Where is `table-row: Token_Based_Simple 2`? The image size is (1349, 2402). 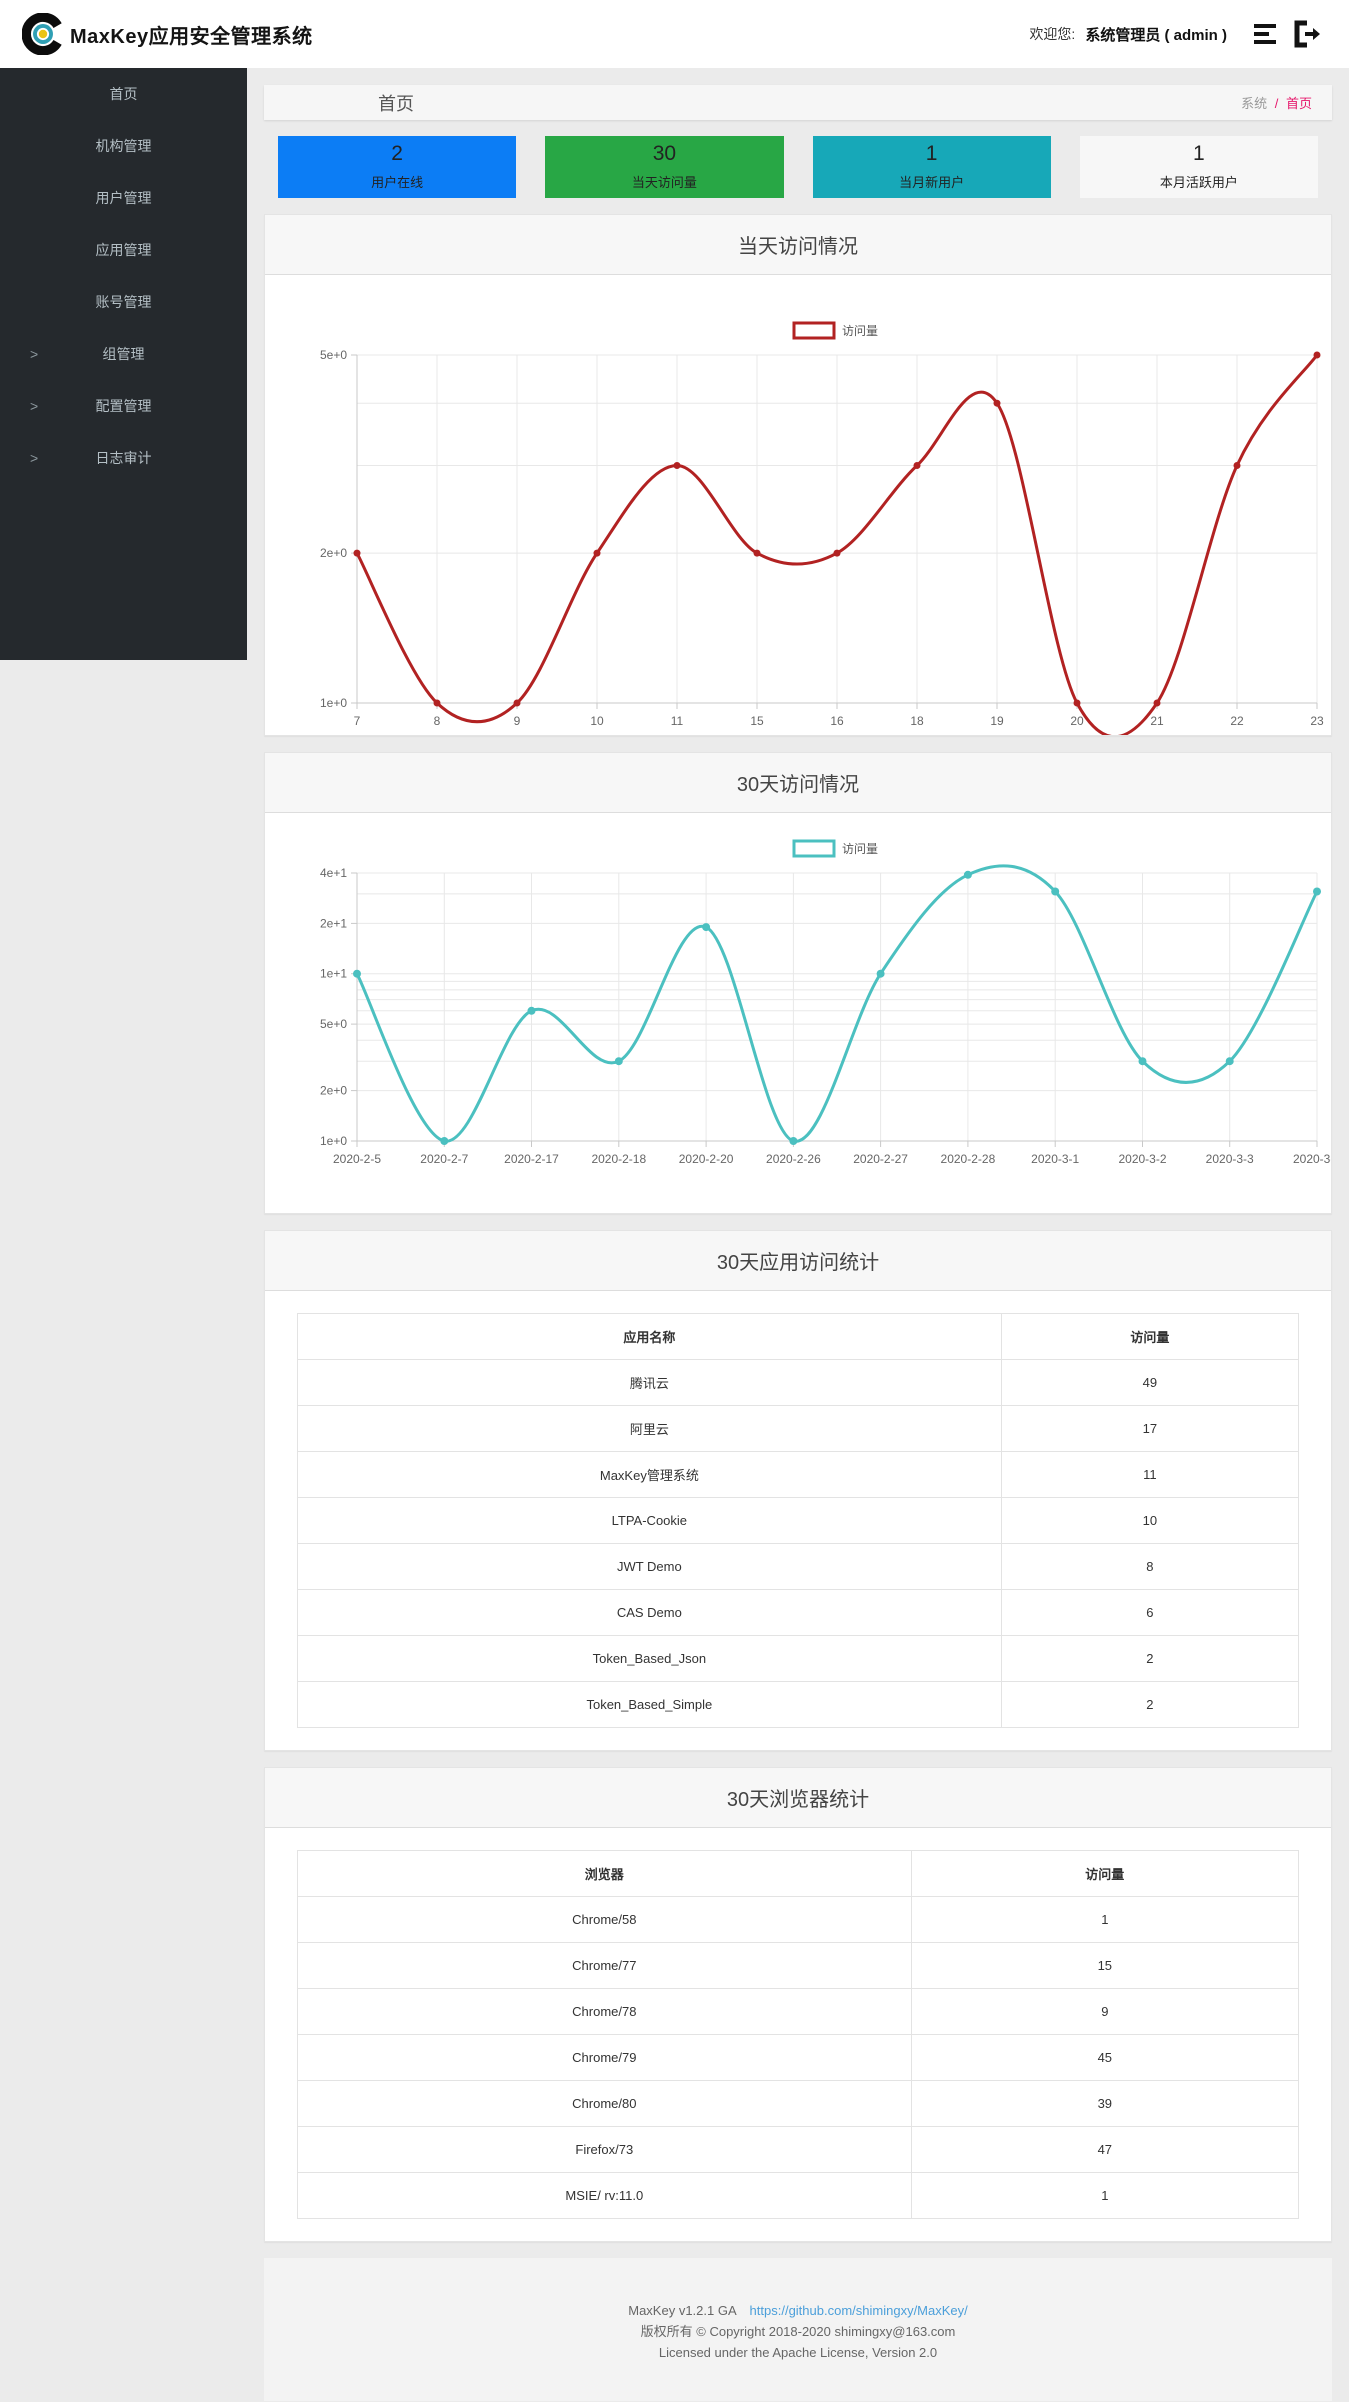 table-row: Token_Based_Simple 2 is located at coordinates (798, 1704).